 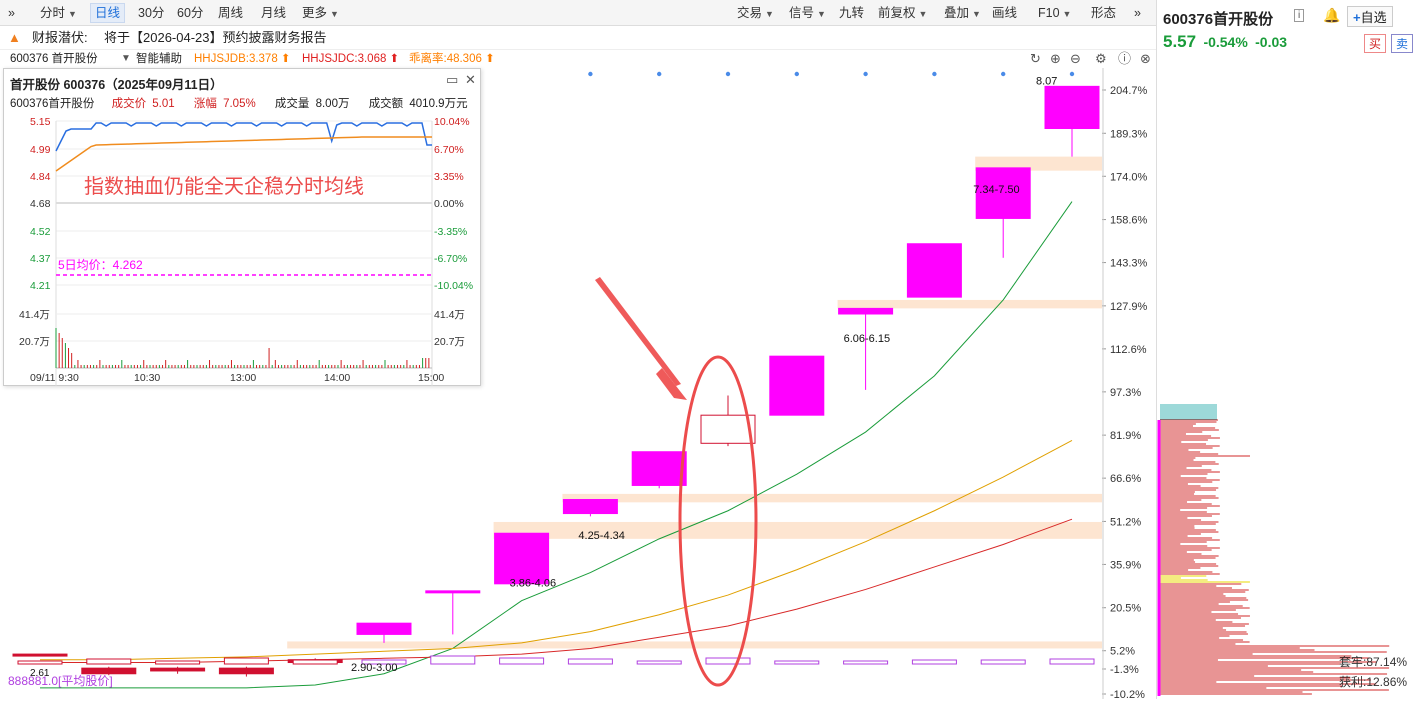 I want to click on price-tick: 4.99, so click(x=40, y=150).